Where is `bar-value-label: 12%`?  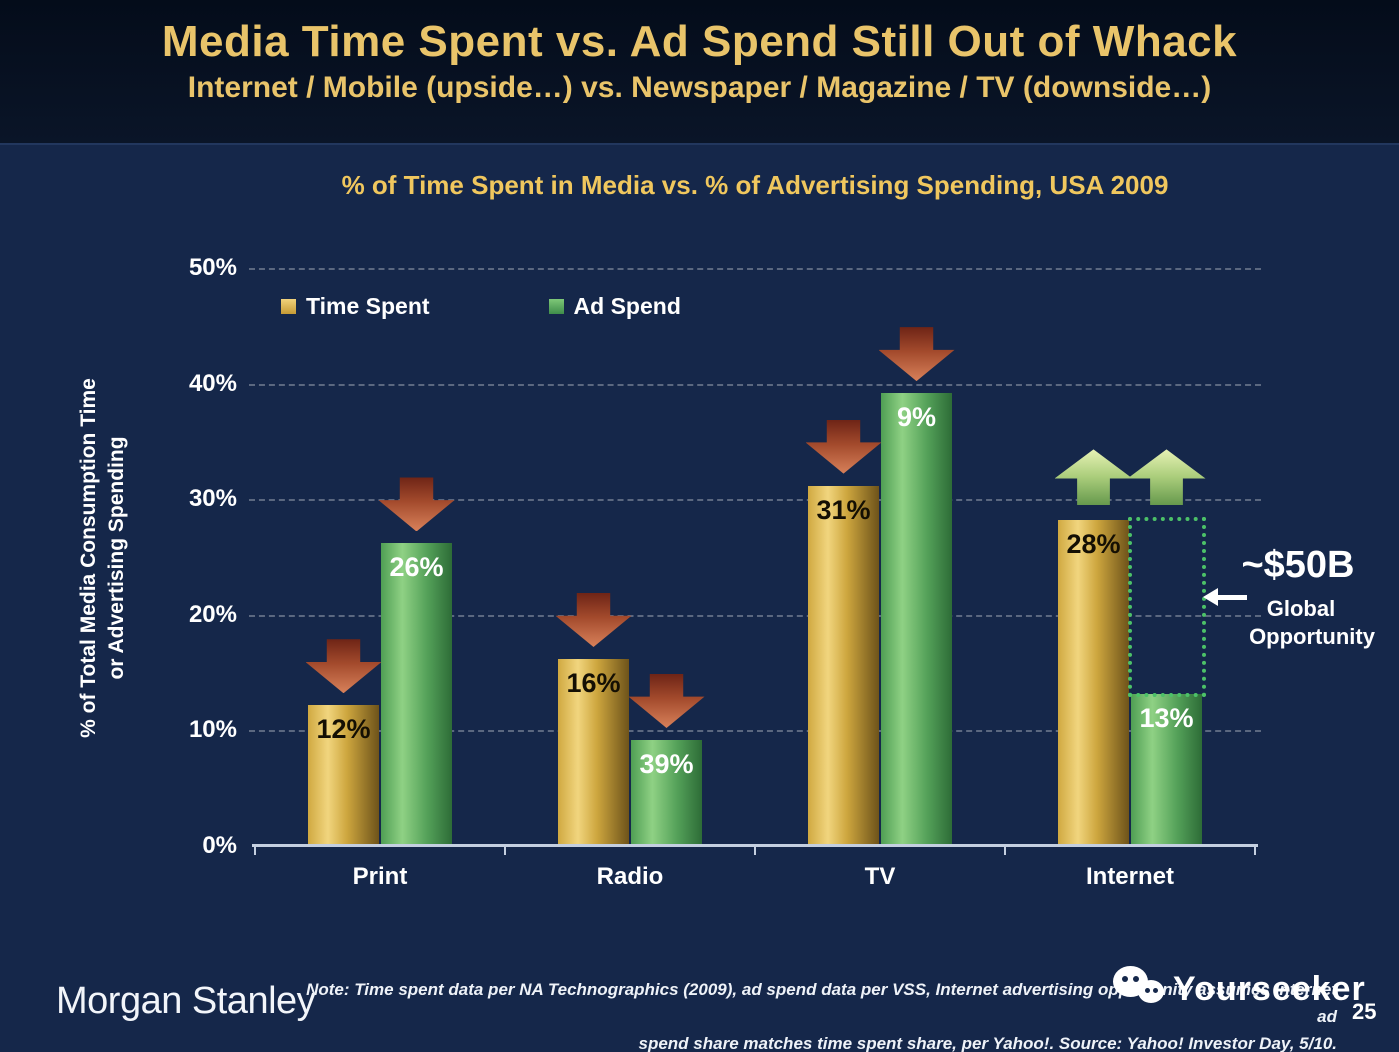
bar-value-label: 12% is located at coordinates (343, 729).